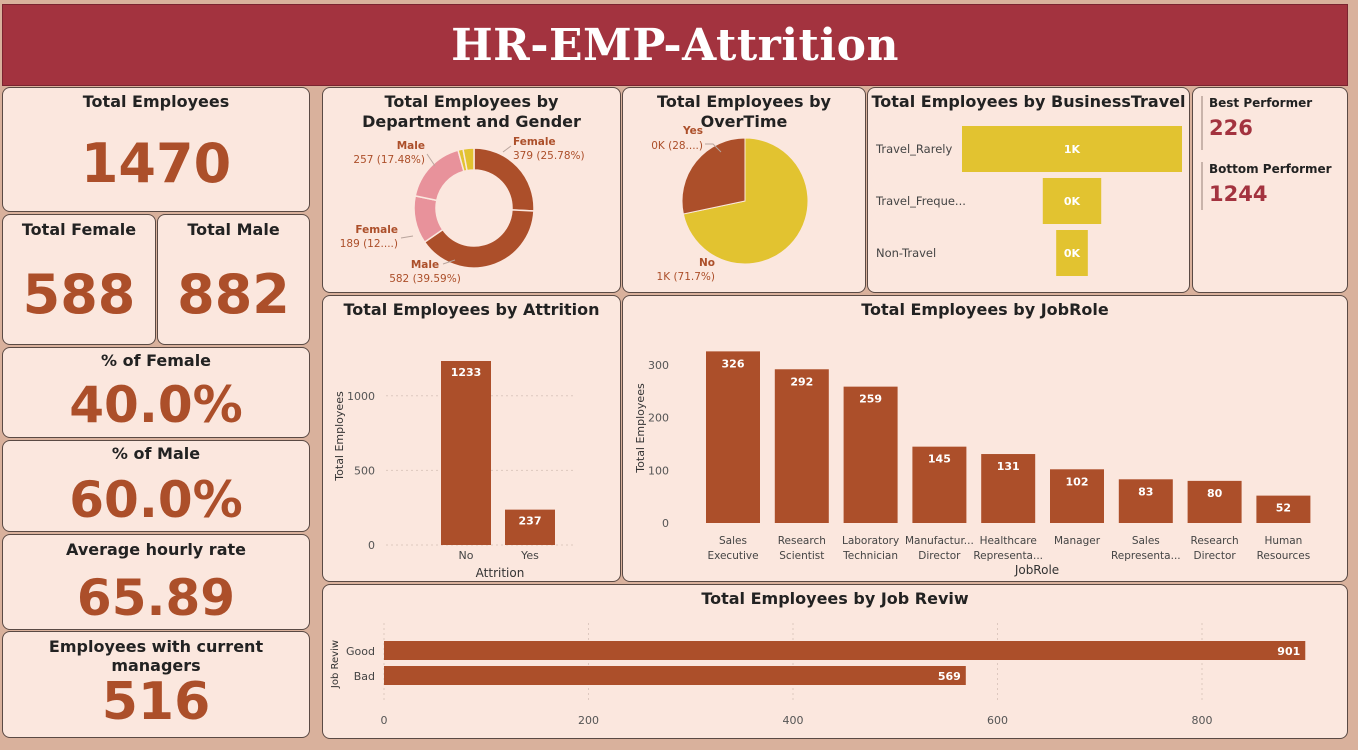 The width and height of the screenshot is (1358, 750). Describe the element at coordinates (1202, 720) in the screenshot. I see `x-tick-label: 800` at that location.